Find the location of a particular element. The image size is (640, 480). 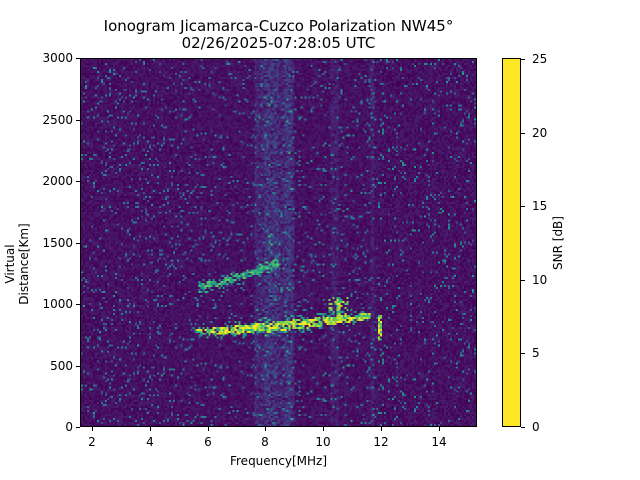

x-tick-label: 12 is located at coordinates (381, 442).